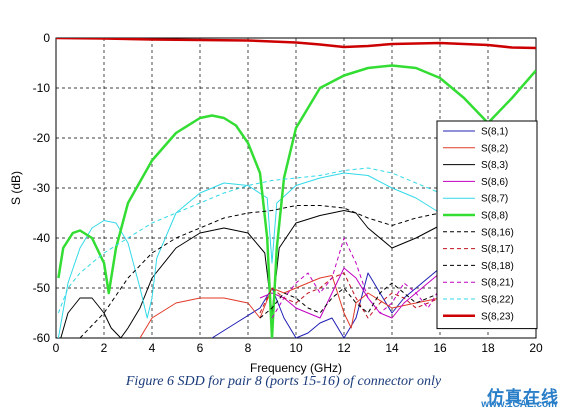  I want to click on legend-label: S(8,22), so click(497, 300).